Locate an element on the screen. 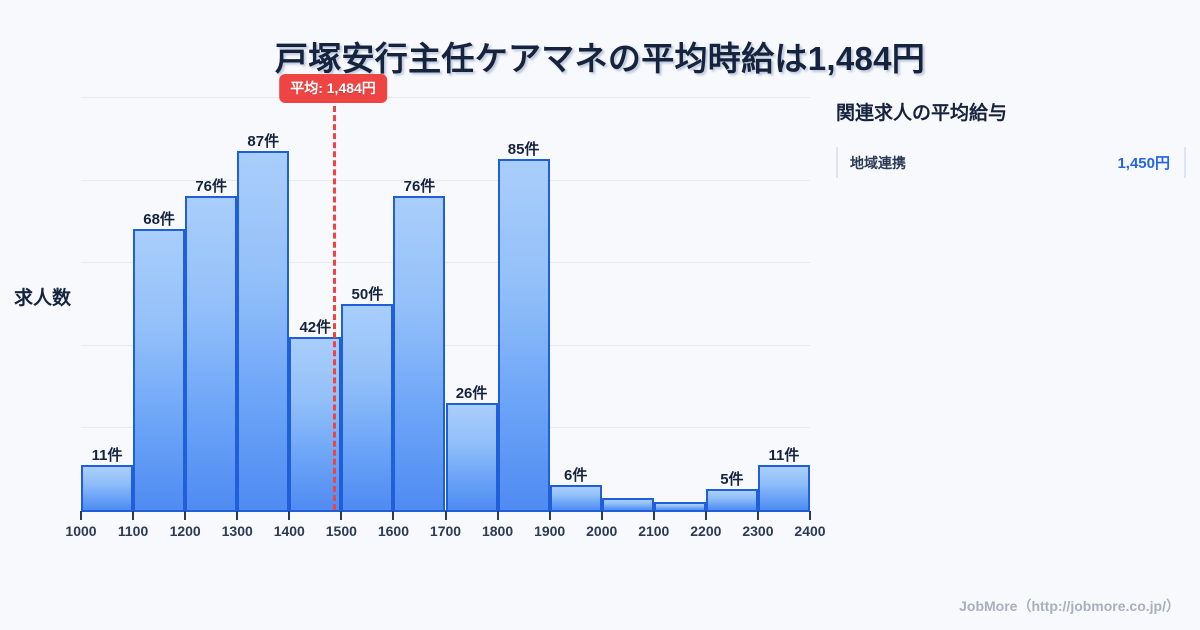  salary-row-value: 1,450円 is located at coordinates (1143, 163).